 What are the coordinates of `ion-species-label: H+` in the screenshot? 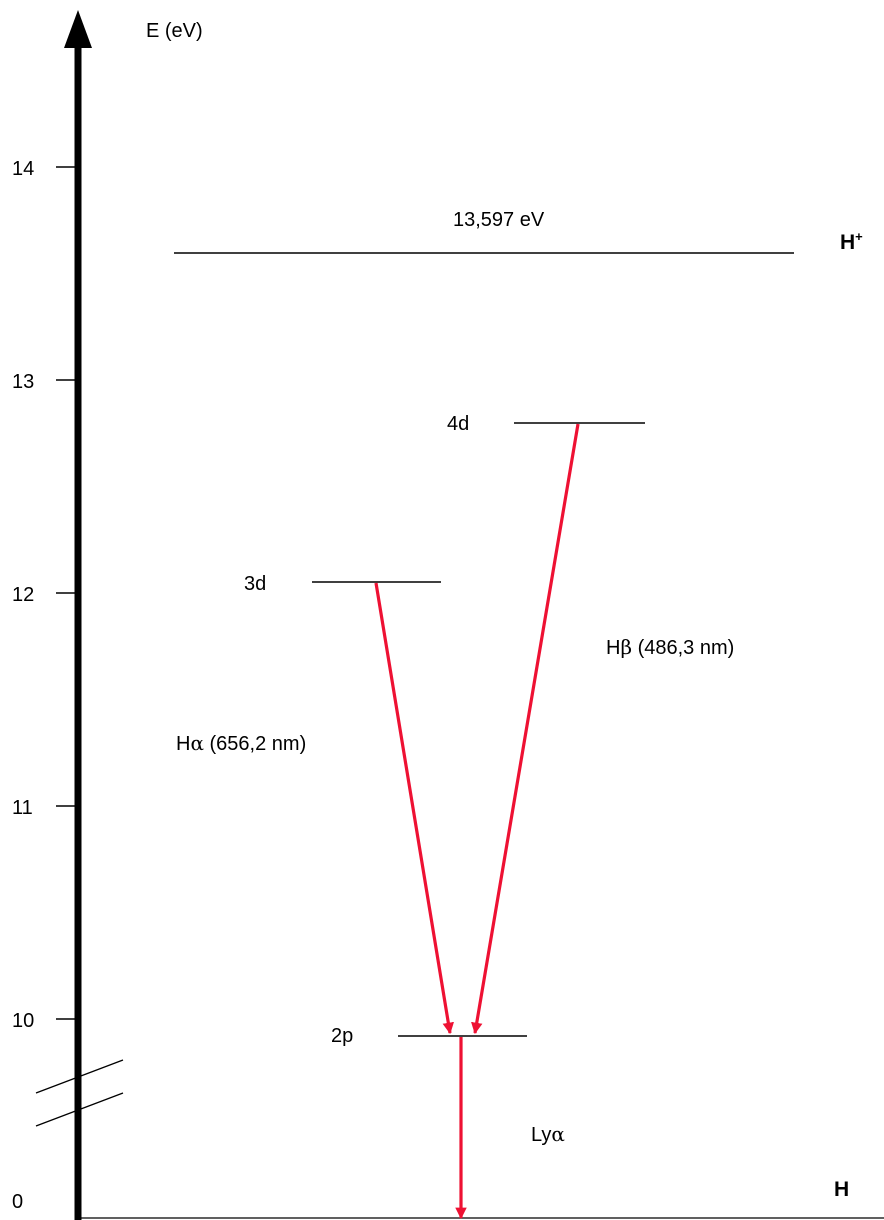 It's located at (851, 241).